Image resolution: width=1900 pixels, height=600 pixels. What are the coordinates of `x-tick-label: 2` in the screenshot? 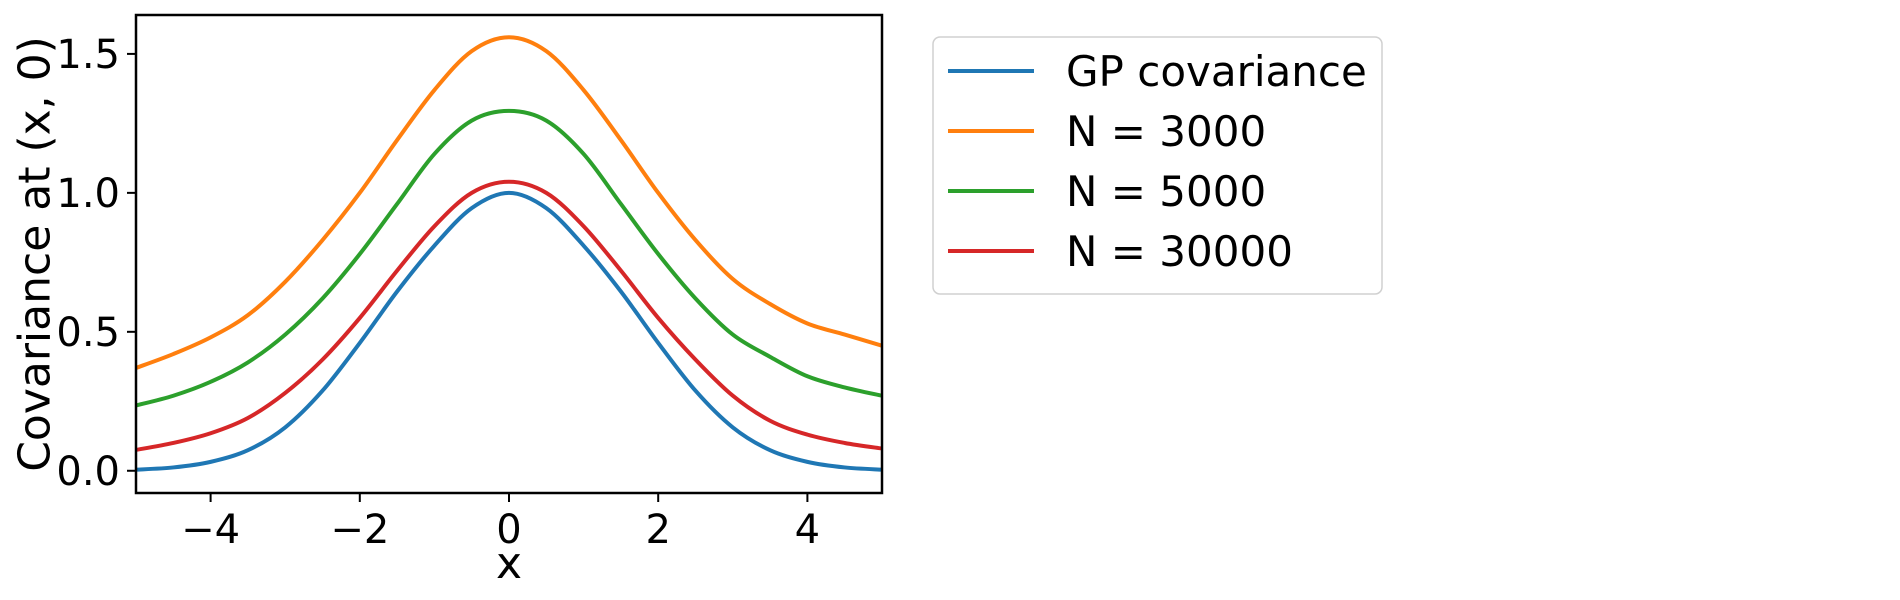 It's located at (657, 530).